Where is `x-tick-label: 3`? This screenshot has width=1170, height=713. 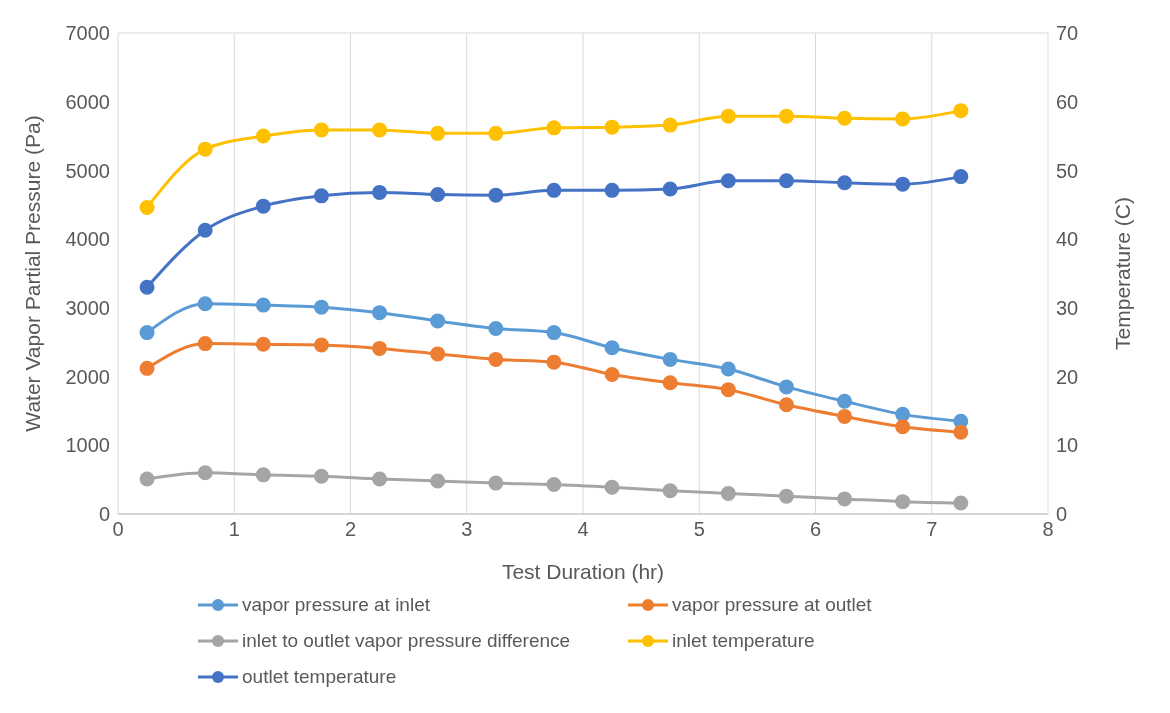
x-tick-label: 3 is located at coordinates (467, 529).